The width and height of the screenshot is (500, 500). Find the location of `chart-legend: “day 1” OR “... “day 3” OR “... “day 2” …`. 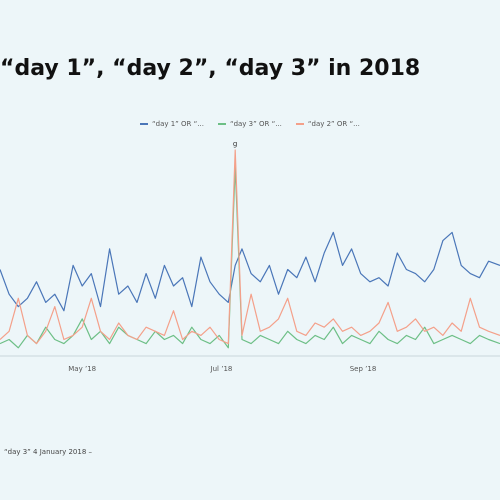

chart-legend: “day 1” OR “... “day 3” OR “... “day 2” … is located at coordinates (250, 124).